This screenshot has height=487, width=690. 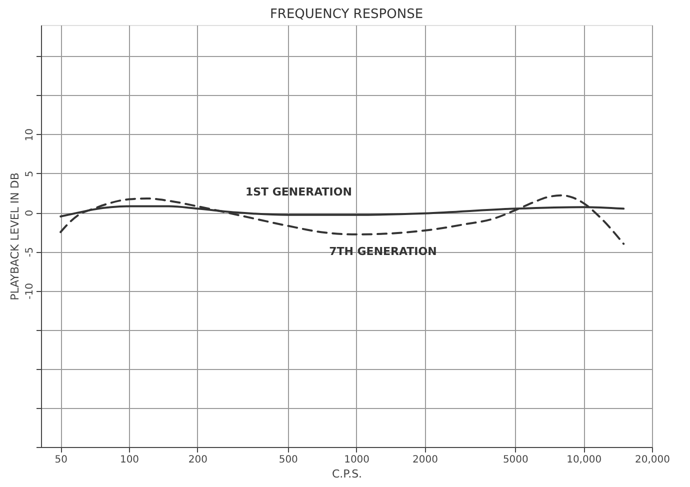 I want to click on x-axis-title: C.P.S., so click(x=347, y=474).